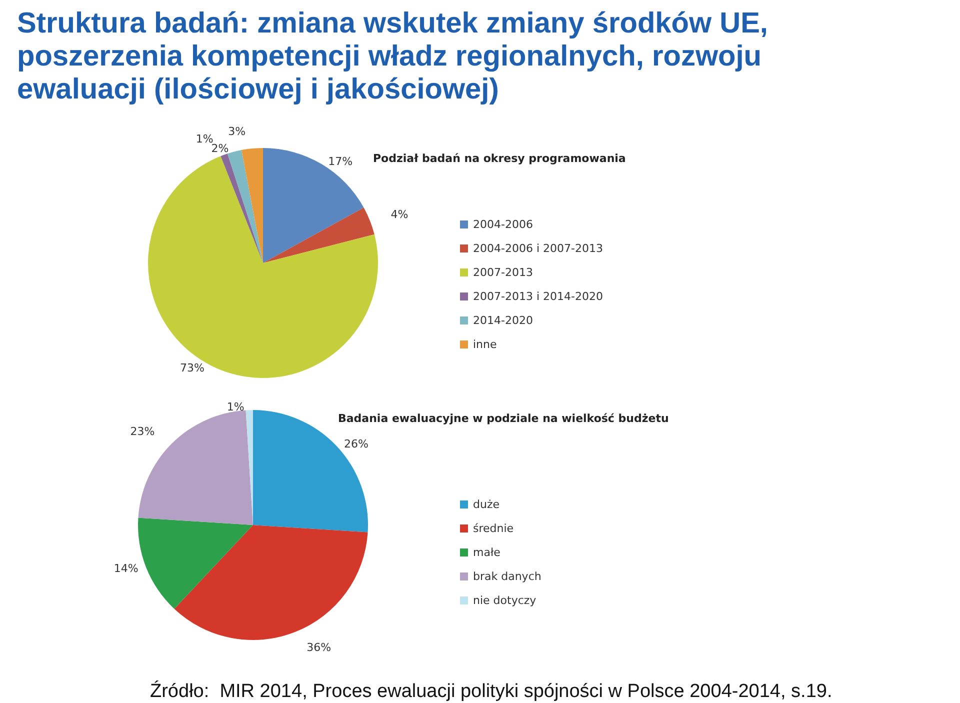  What do you see at coordinates (538, 296) in the screenshot?
I see `legend-label: 2007-2013 i 2014-2020` at bounding box center [538, 296].